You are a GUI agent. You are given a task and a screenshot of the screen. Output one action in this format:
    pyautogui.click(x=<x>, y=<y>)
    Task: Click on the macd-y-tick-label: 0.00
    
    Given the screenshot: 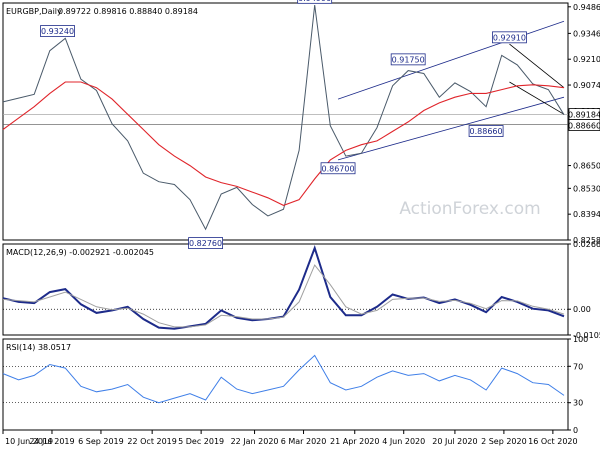 What is the action you would take?
    pyautogui.click(x=582, y=309)
    